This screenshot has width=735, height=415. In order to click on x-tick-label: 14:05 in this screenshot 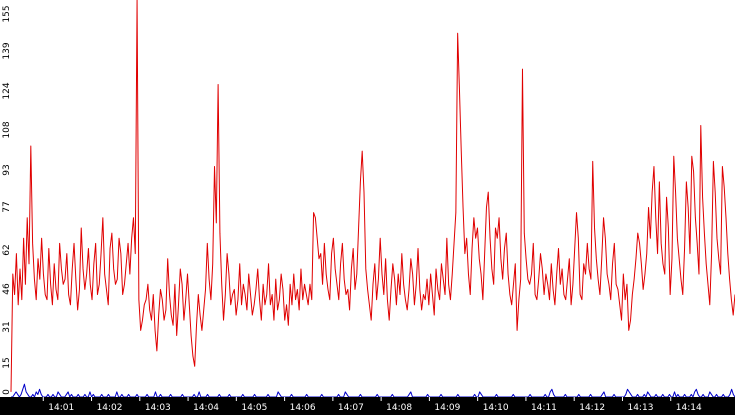, I will do `click(254, 408)`.